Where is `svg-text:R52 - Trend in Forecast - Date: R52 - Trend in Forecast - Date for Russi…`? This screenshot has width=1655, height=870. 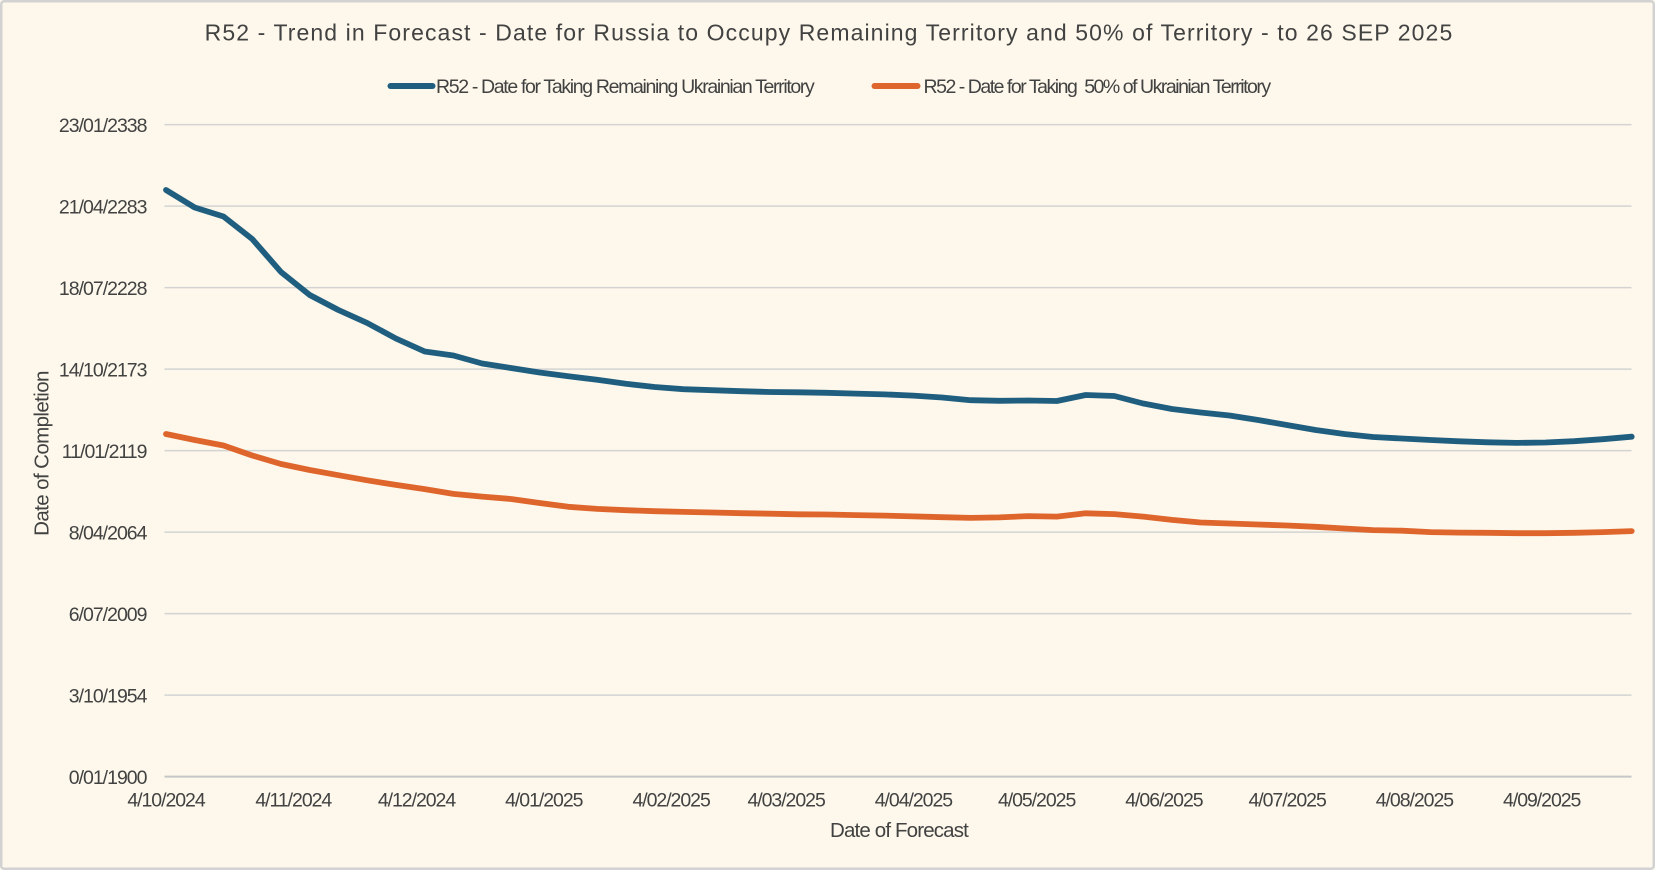
svg-text:R52 - Trend in Forecast - Date: R52 - Trend in Forecast - Date for Russi… is located at coordinates (829, 32).